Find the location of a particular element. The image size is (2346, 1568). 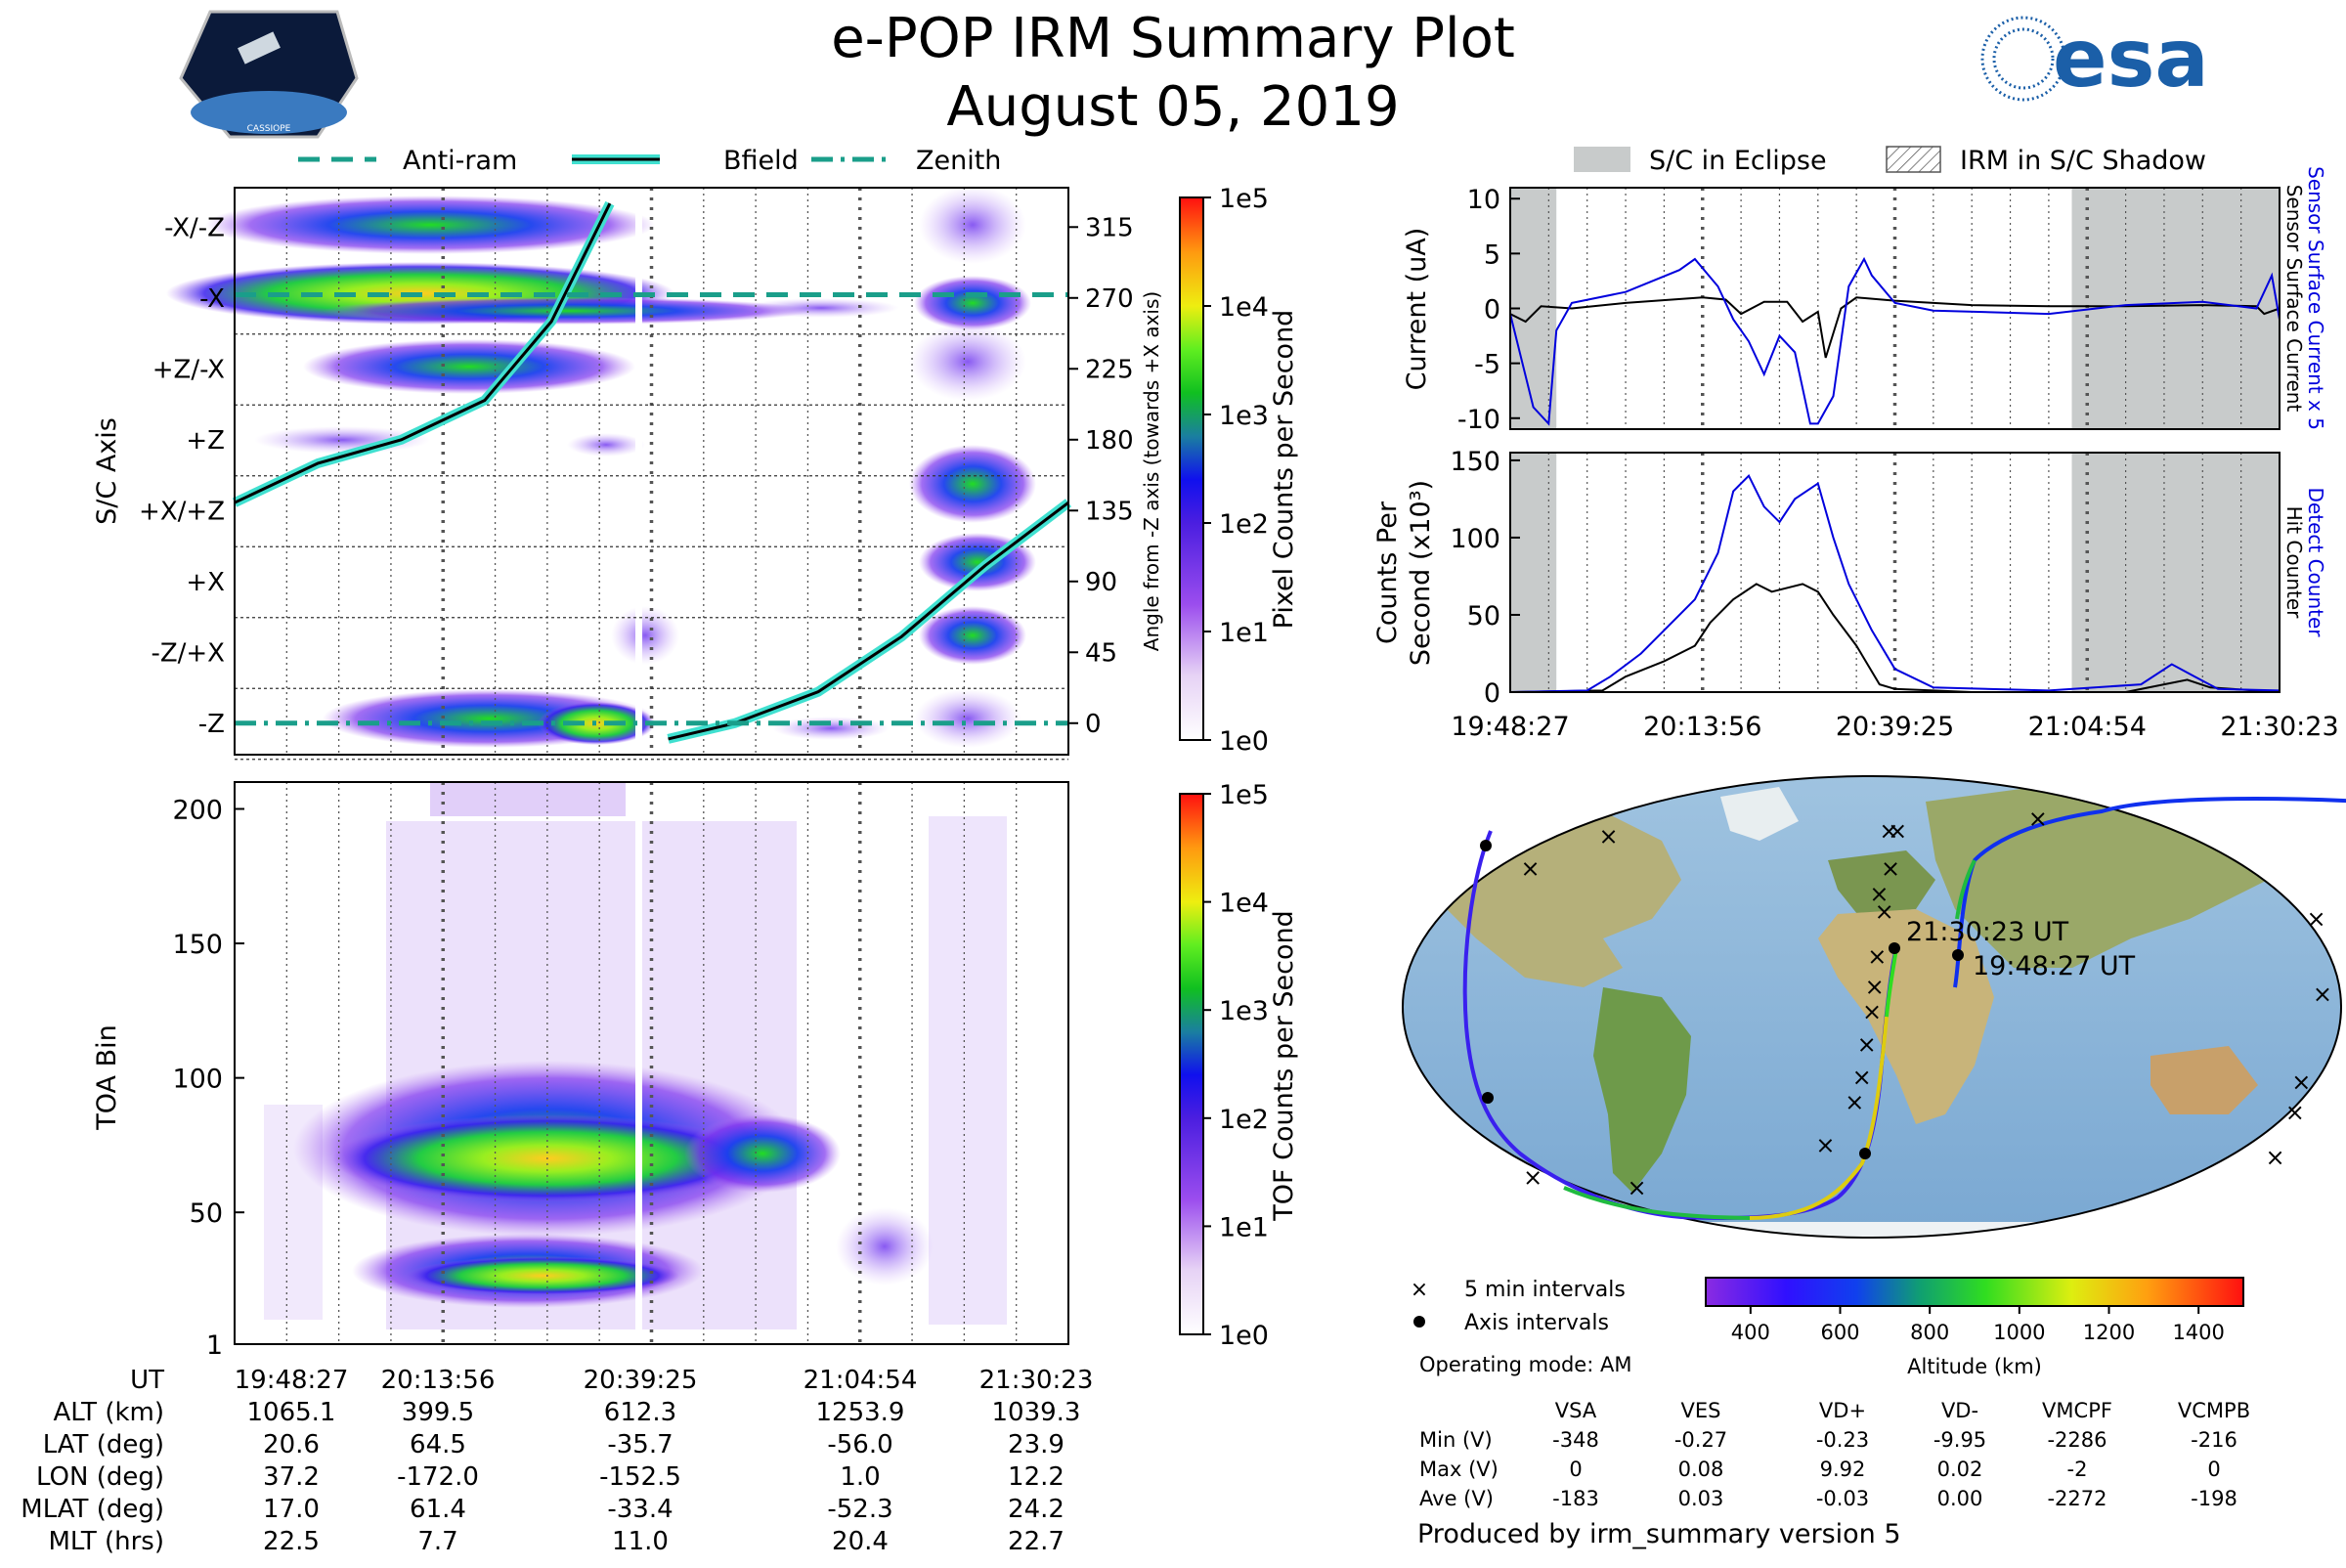

counts-xtick-label: 20:39:25 is located at coordinates (1895, 727).